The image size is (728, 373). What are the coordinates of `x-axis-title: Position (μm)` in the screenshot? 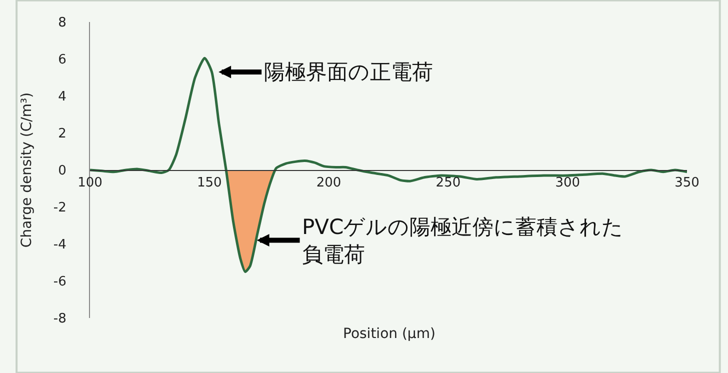 It's located at (389, 334).